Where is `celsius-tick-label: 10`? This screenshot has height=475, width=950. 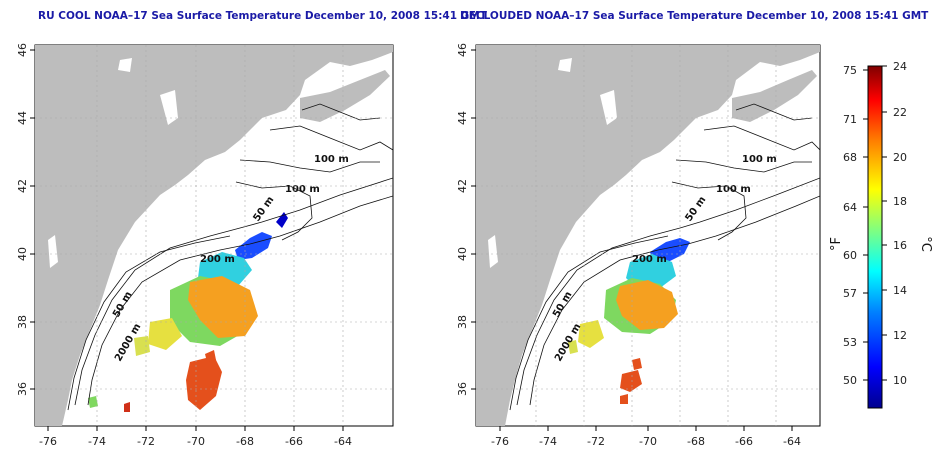
celsius-tick-label: 10 is located at coordinates (900, 380).